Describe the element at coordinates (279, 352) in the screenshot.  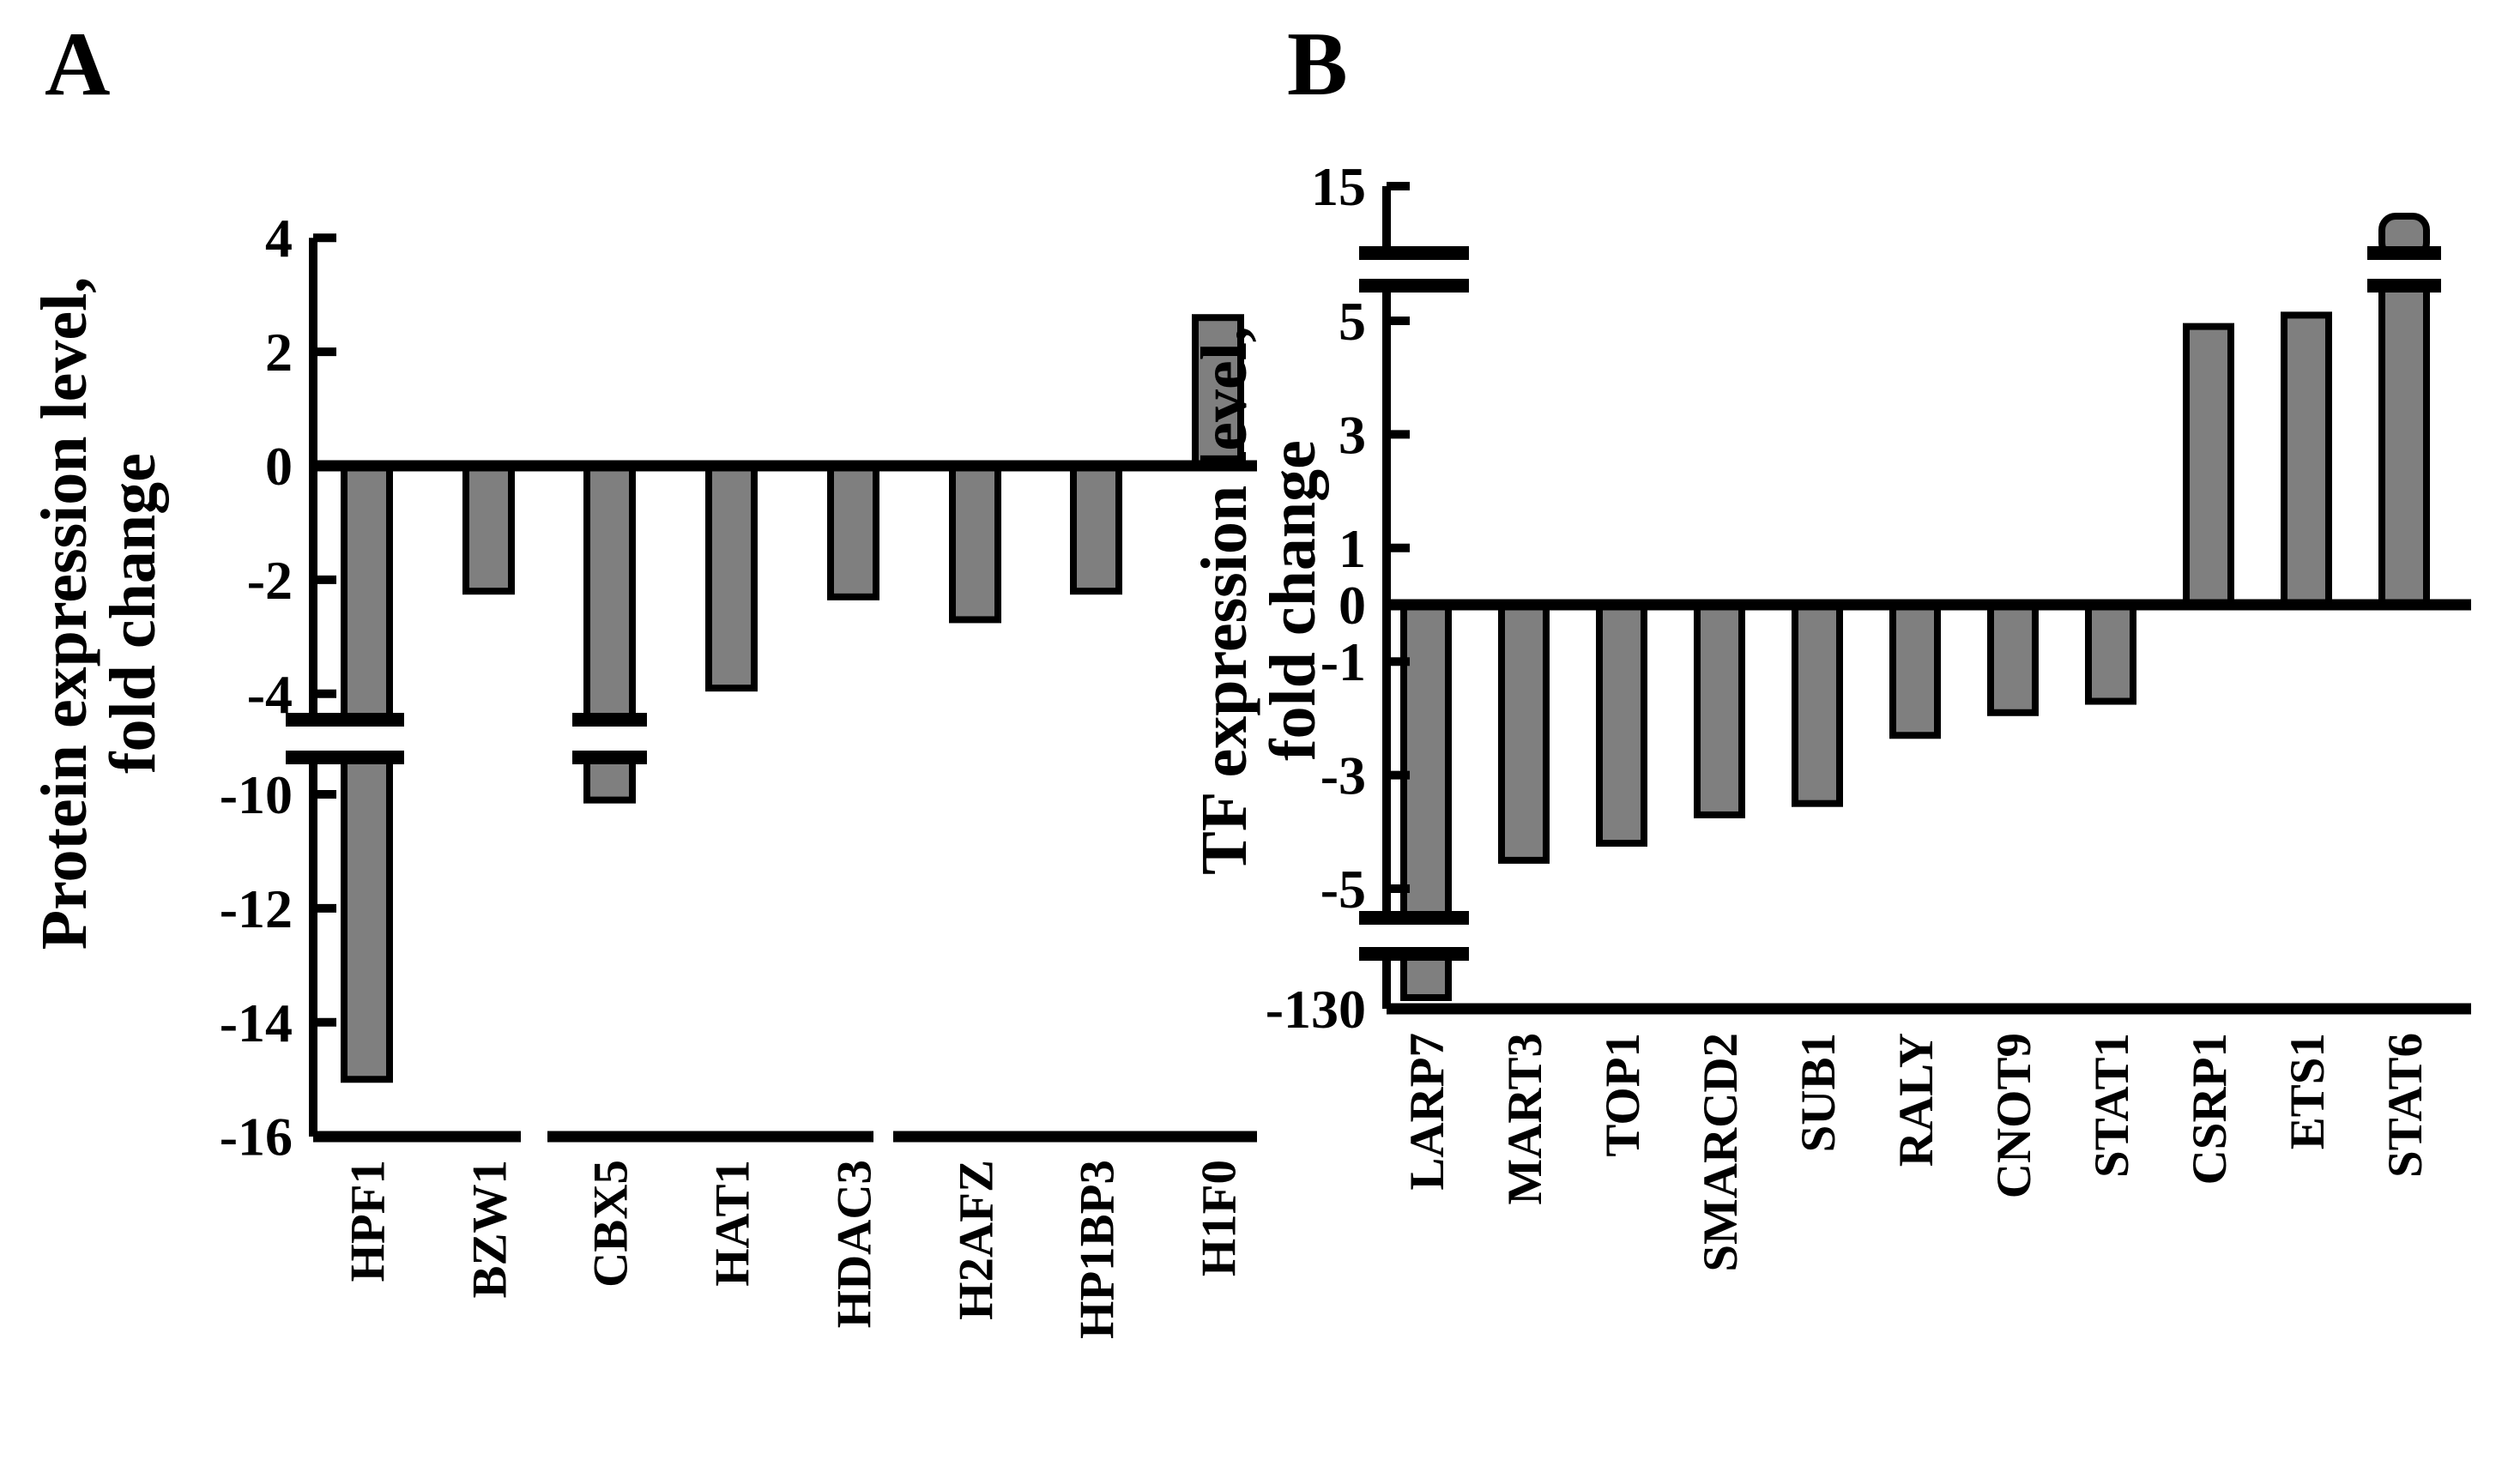
I see `ytick-label-a-2: 2` at that location.